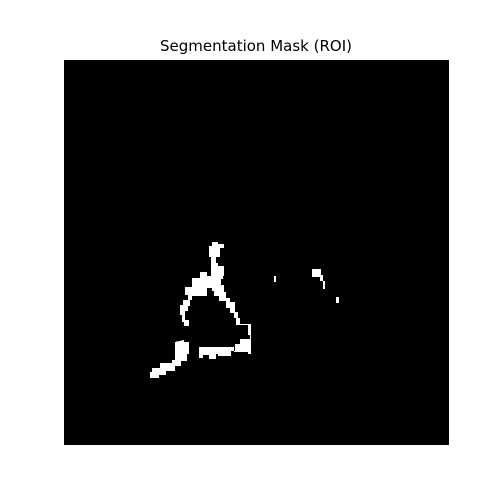 The image size is (500, 500). I want to click on main-mask-hole, so click(198, 312).